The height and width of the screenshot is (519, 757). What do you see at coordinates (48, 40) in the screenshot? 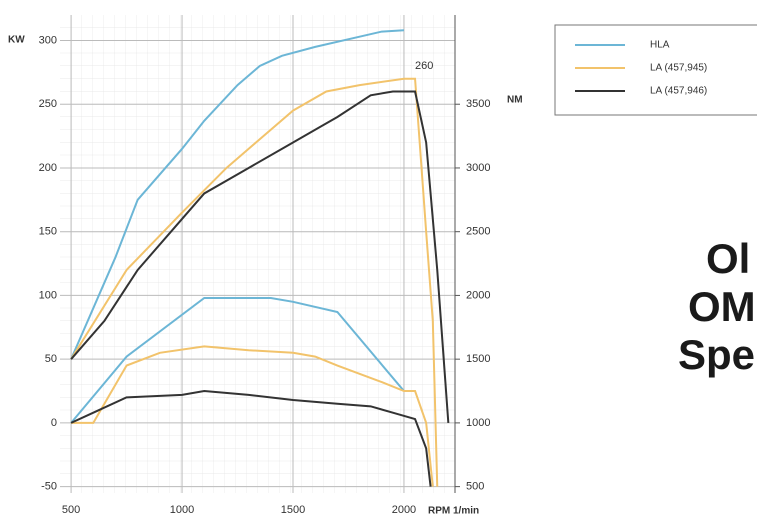
I see `y-tick-label: 300` at bounding box center [48, 40].